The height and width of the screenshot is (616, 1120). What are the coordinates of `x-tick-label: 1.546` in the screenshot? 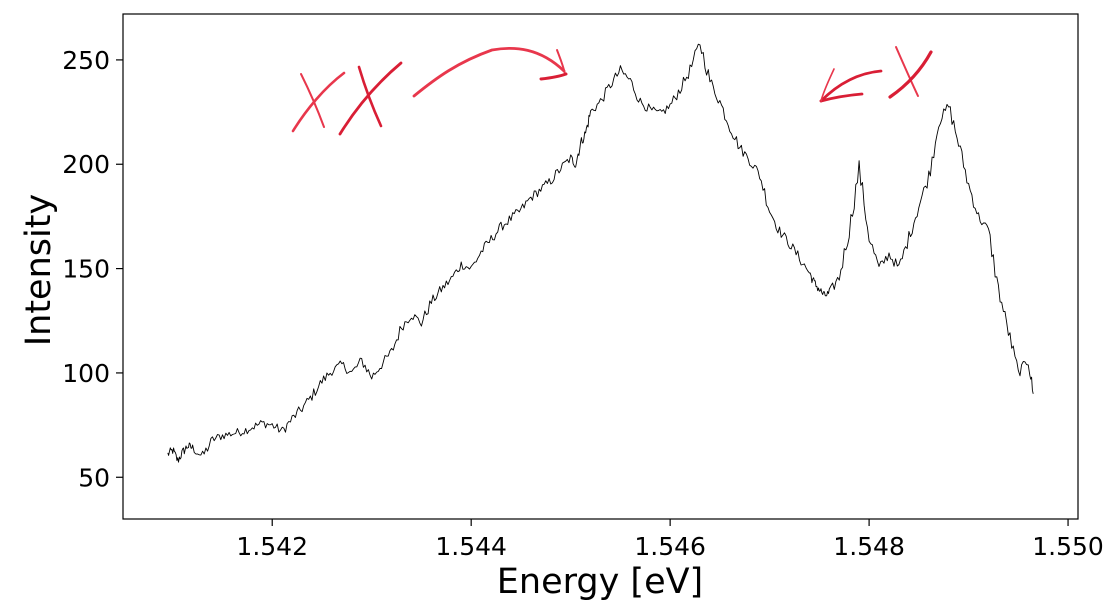 It's located at (670, 546).